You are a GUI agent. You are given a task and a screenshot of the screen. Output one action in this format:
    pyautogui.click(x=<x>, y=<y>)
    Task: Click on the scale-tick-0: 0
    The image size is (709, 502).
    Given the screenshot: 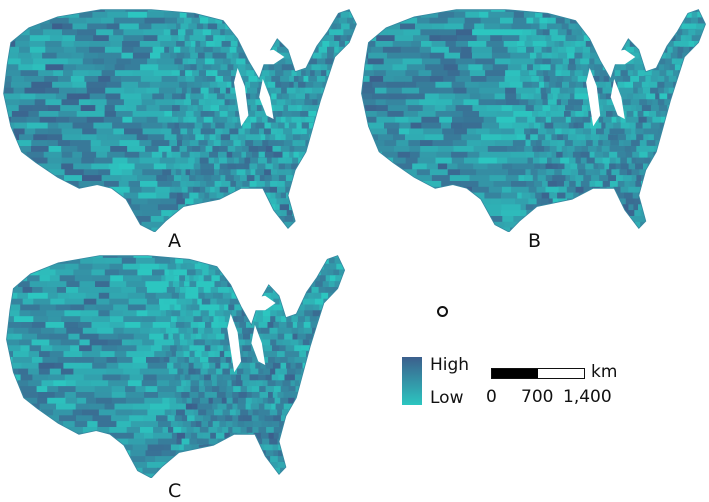 What is the action you would take?
    pyautogui.click(x=491, y=397)
    